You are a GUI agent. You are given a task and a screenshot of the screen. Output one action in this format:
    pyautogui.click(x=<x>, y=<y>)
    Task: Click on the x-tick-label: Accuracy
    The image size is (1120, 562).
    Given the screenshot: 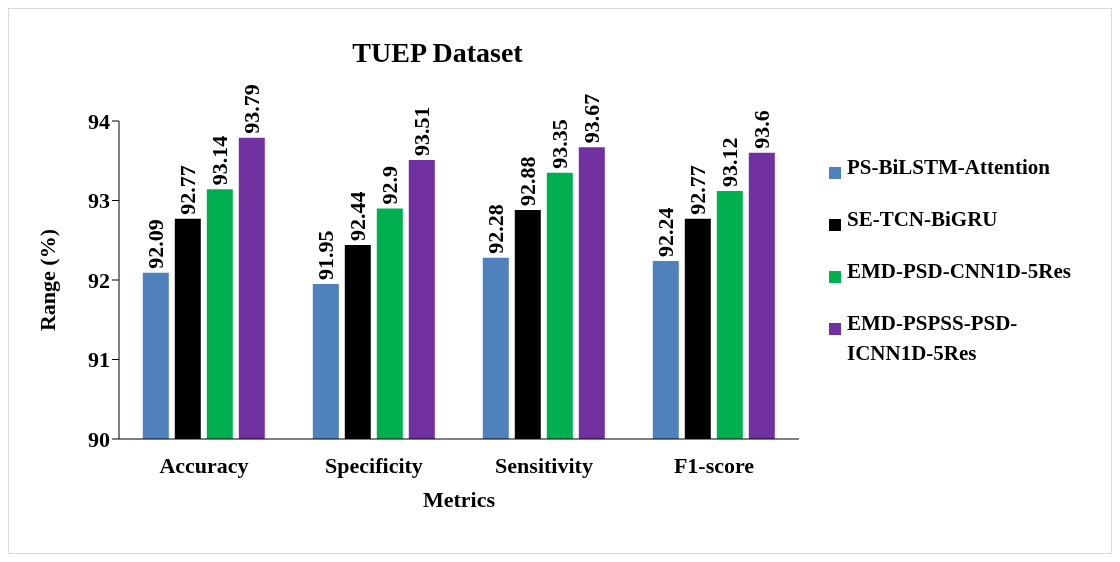 What is the action you would take?
    pyautogui.click(x=204, y=465)
    